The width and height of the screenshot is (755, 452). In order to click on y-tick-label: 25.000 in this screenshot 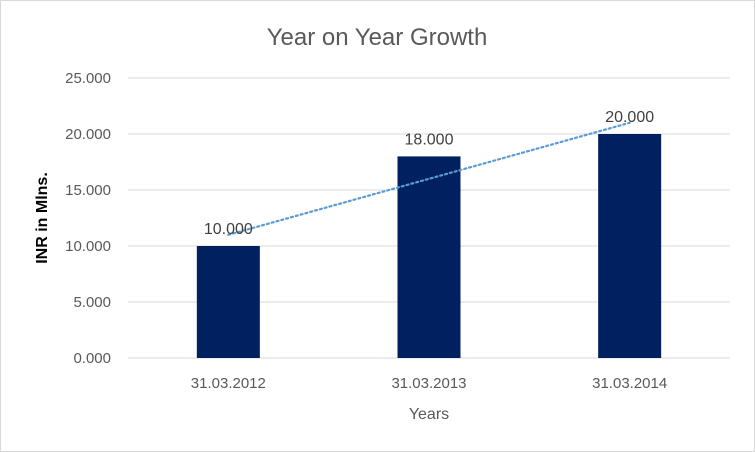, I will do `click(88, 78)`.